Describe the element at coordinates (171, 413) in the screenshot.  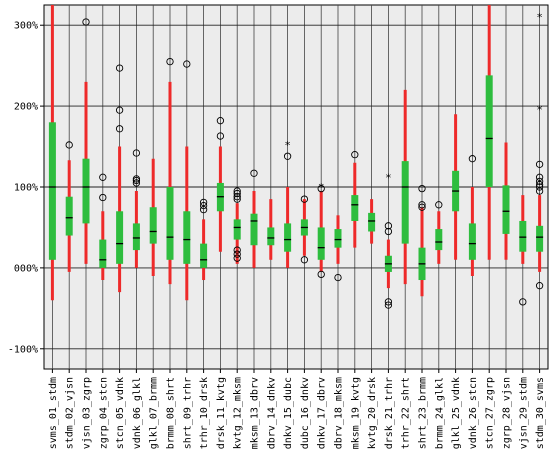
I see `x-tick-label: brmm_08_shrt` at that location.